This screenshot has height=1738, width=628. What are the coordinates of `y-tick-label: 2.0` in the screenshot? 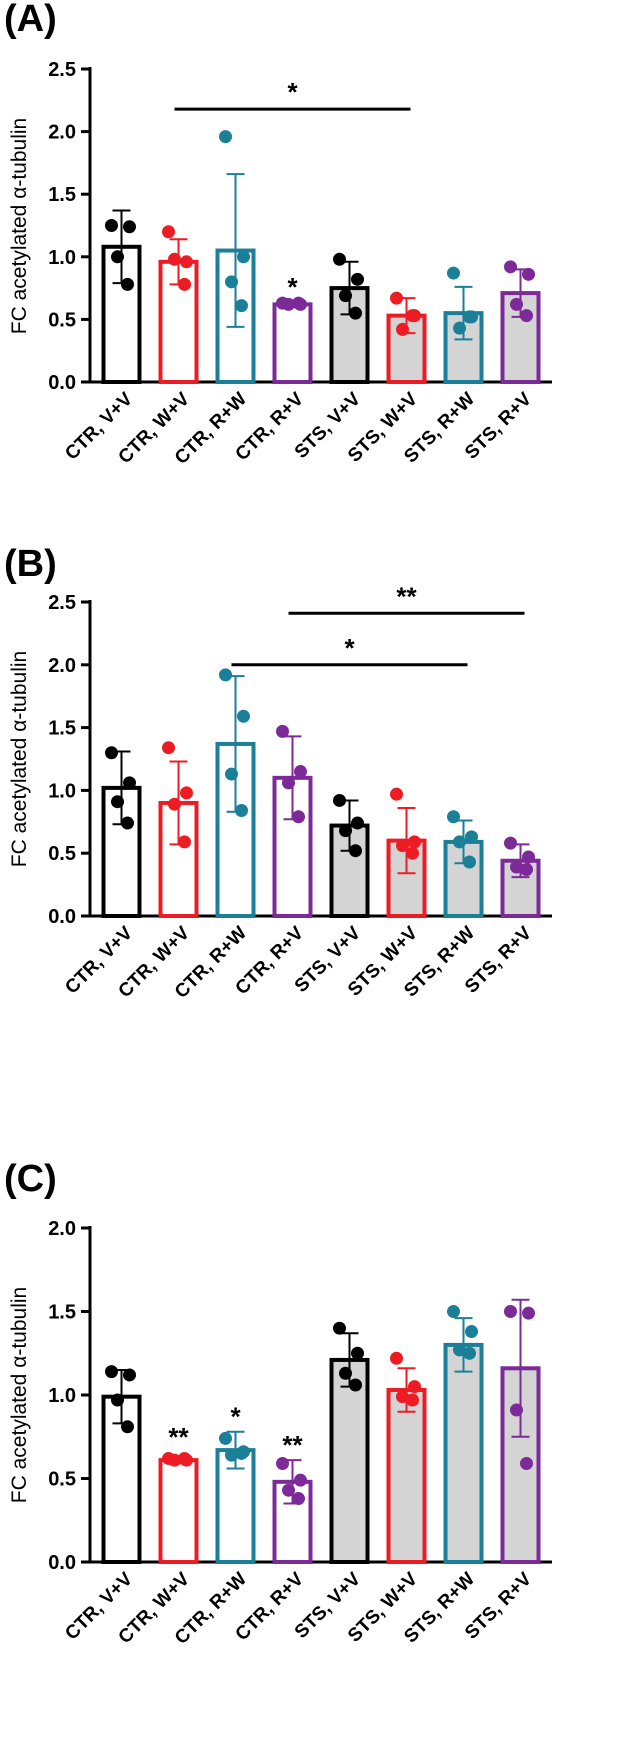 It's located at (62, 133).